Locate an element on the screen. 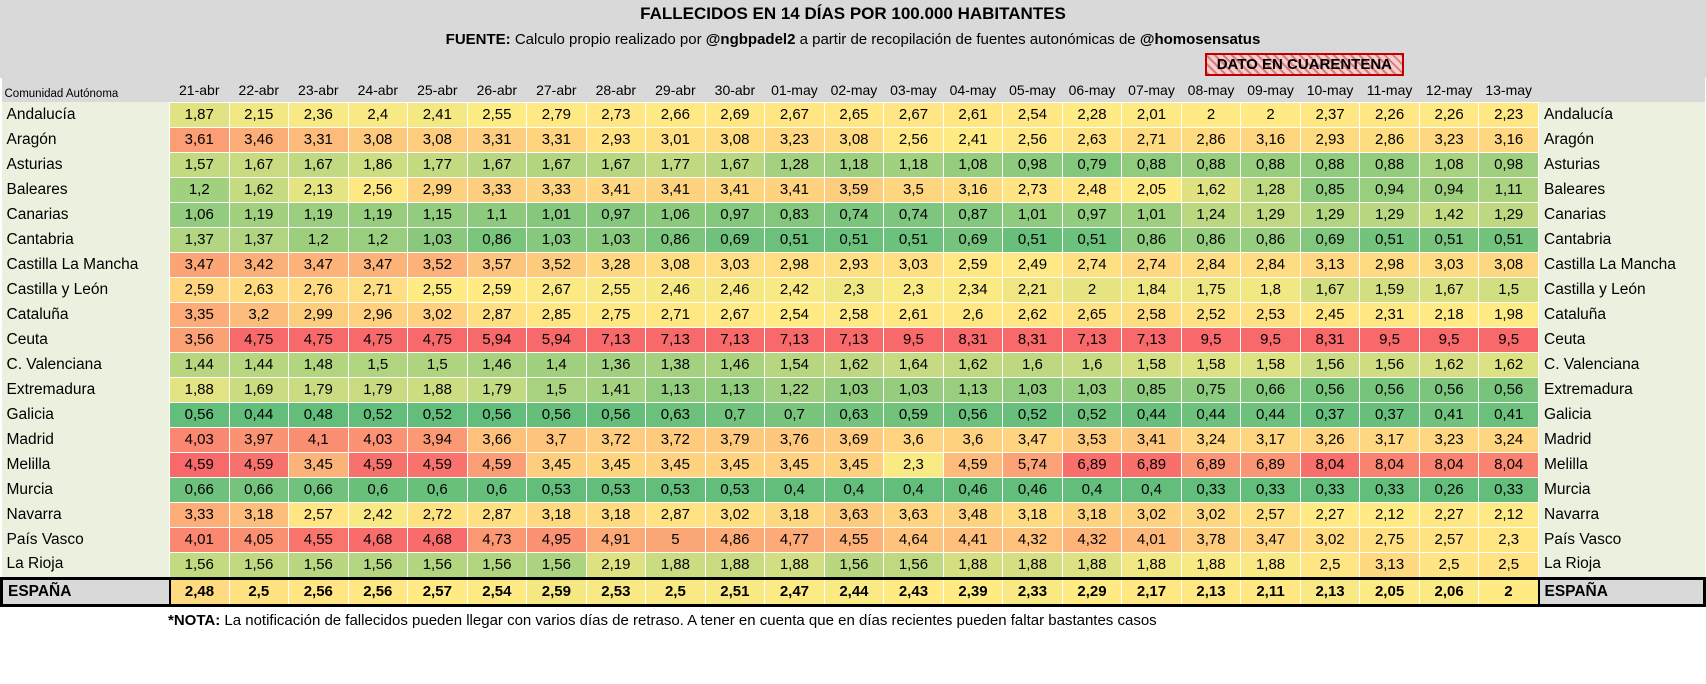  data-cell: 2,13 is located at coordinates (1211, 591).